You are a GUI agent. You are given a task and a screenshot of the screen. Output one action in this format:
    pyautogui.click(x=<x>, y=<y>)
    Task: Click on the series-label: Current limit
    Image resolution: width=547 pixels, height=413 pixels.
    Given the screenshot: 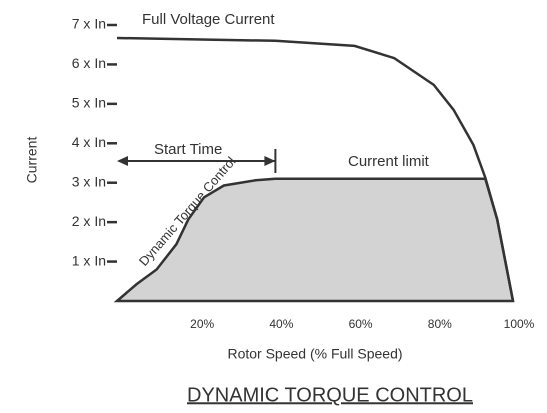 What is the action you would take?
    pyautogui.click(x=389, y=161)
    